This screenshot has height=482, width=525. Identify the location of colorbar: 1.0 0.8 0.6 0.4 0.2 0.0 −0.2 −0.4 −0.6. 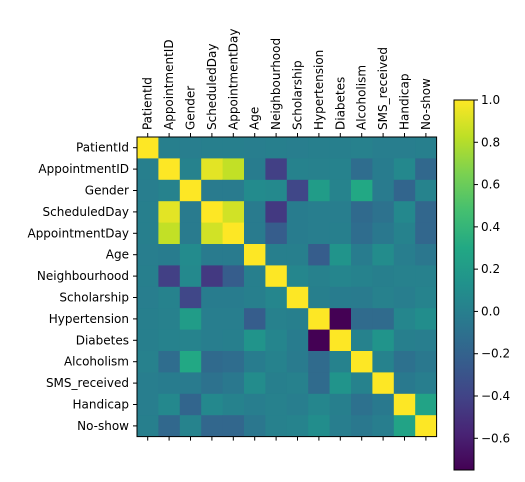
(481, 282).